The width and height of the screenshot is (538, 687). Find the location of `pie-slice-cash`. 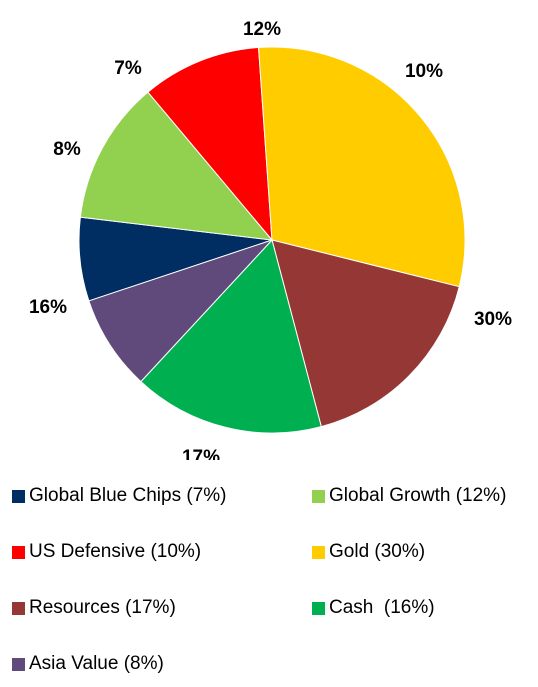

pie-slice-cash is located at coordinates (231, 336).